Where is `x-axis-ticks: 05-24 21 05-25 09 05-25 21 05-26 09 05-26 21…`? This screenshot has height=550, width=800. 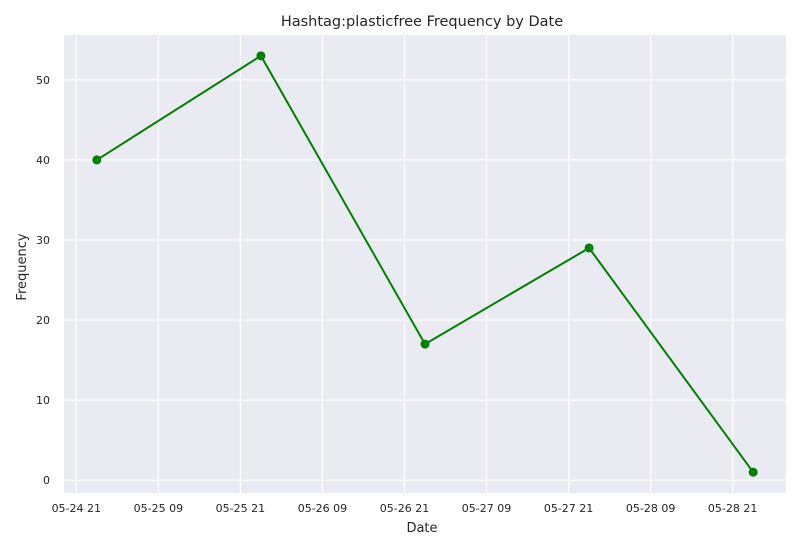
x-axis-ticks: 05-24 21 05-25 09 05-25 21 05-26 09 05-26 21… is located at coordinates (405, 508).